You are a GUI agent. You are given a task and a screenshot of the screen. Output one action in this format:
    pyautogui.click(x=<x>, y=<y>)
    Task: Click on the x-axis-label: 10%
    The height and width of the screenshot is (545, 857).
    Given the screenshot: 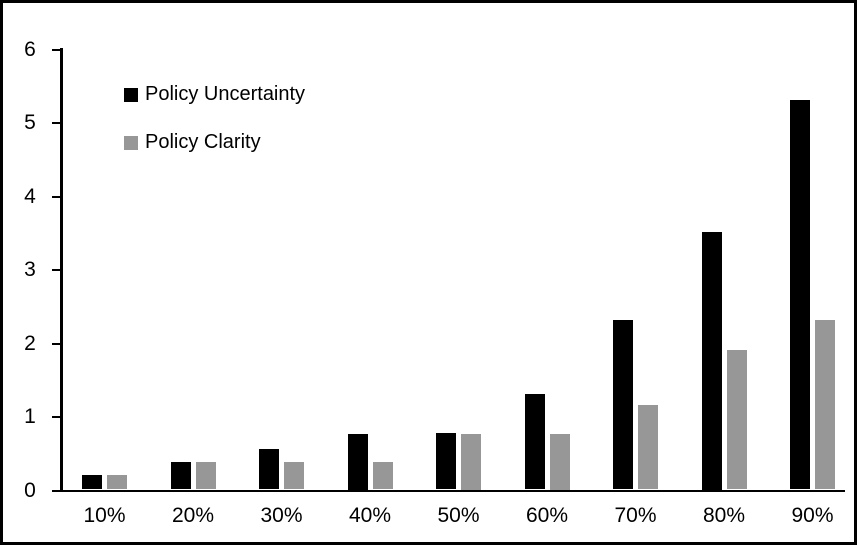 What is the action you would take?
    pyautogui.click(x=104, y=515)
    